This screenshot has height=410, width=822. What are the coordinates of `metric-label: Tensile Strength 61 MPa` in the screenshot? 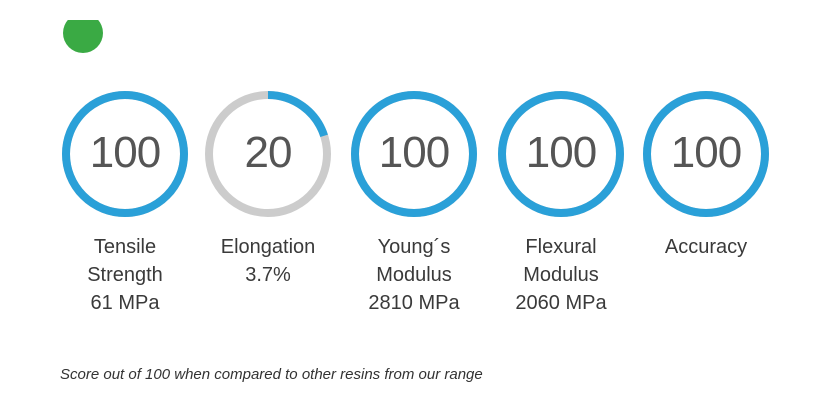 It's located at (125, 275).